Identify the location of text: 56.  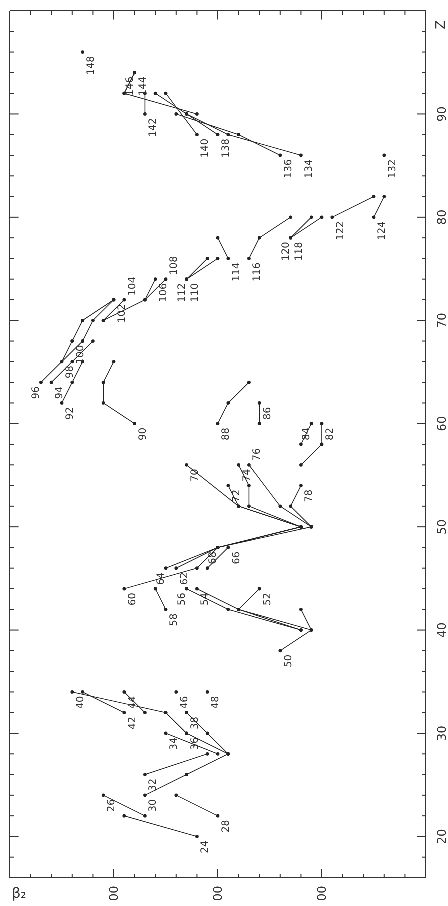
(182, 599).